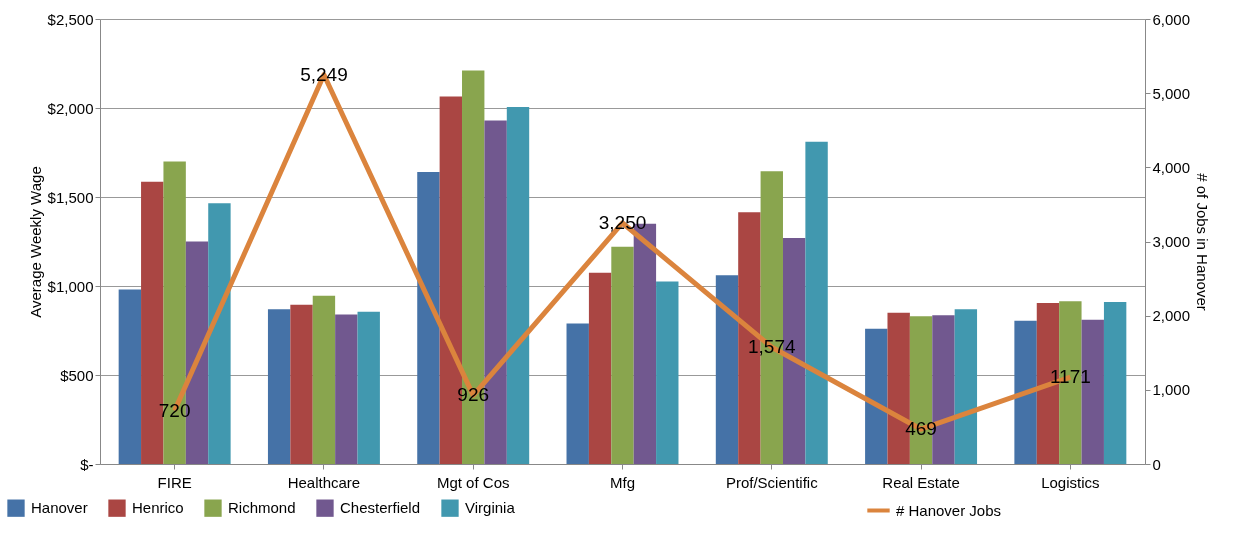 The width and height of the screenshot is (1235, 557). What do you see at coordinates (324, 74) in the screenshot?
I see `data-label: 5,249` at bounding box center [324, 74].